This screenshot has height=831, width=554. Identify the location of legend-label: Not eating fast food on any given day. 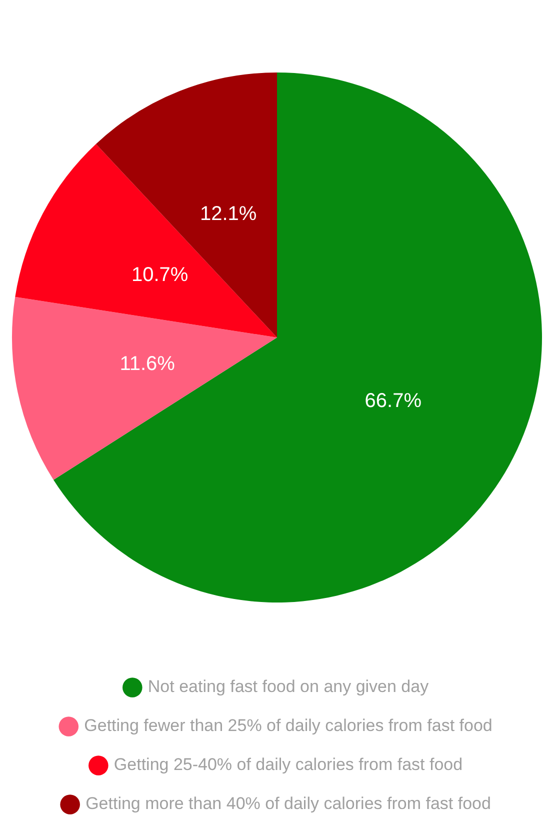
(289, 686).